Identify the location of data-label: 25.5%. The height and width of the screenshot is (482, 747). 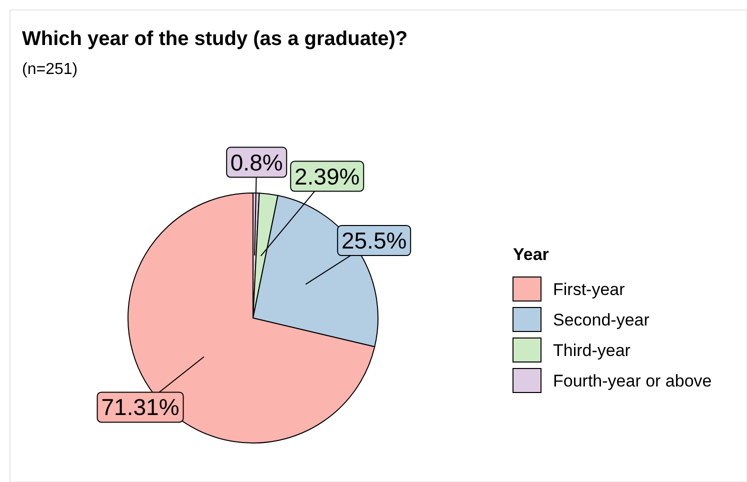
(374, 241).